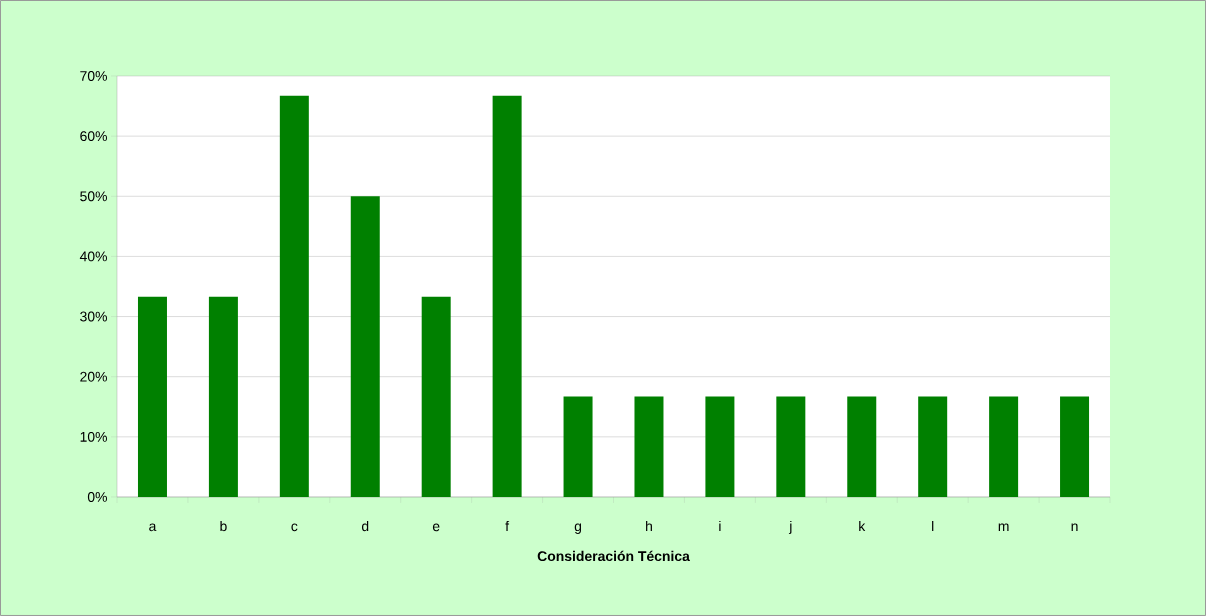  Describe the element at coordinates (93, 436) in the screenshot. I see `y-tick-label: 10%` at that location.